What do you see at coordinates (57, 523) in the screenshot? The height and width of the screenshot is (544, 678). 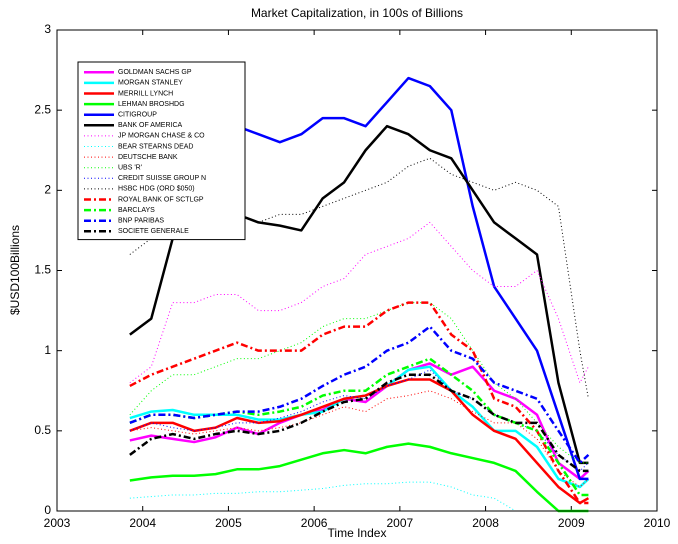 I see `x-tick-label: 2003` at bounding box center [57, 523].